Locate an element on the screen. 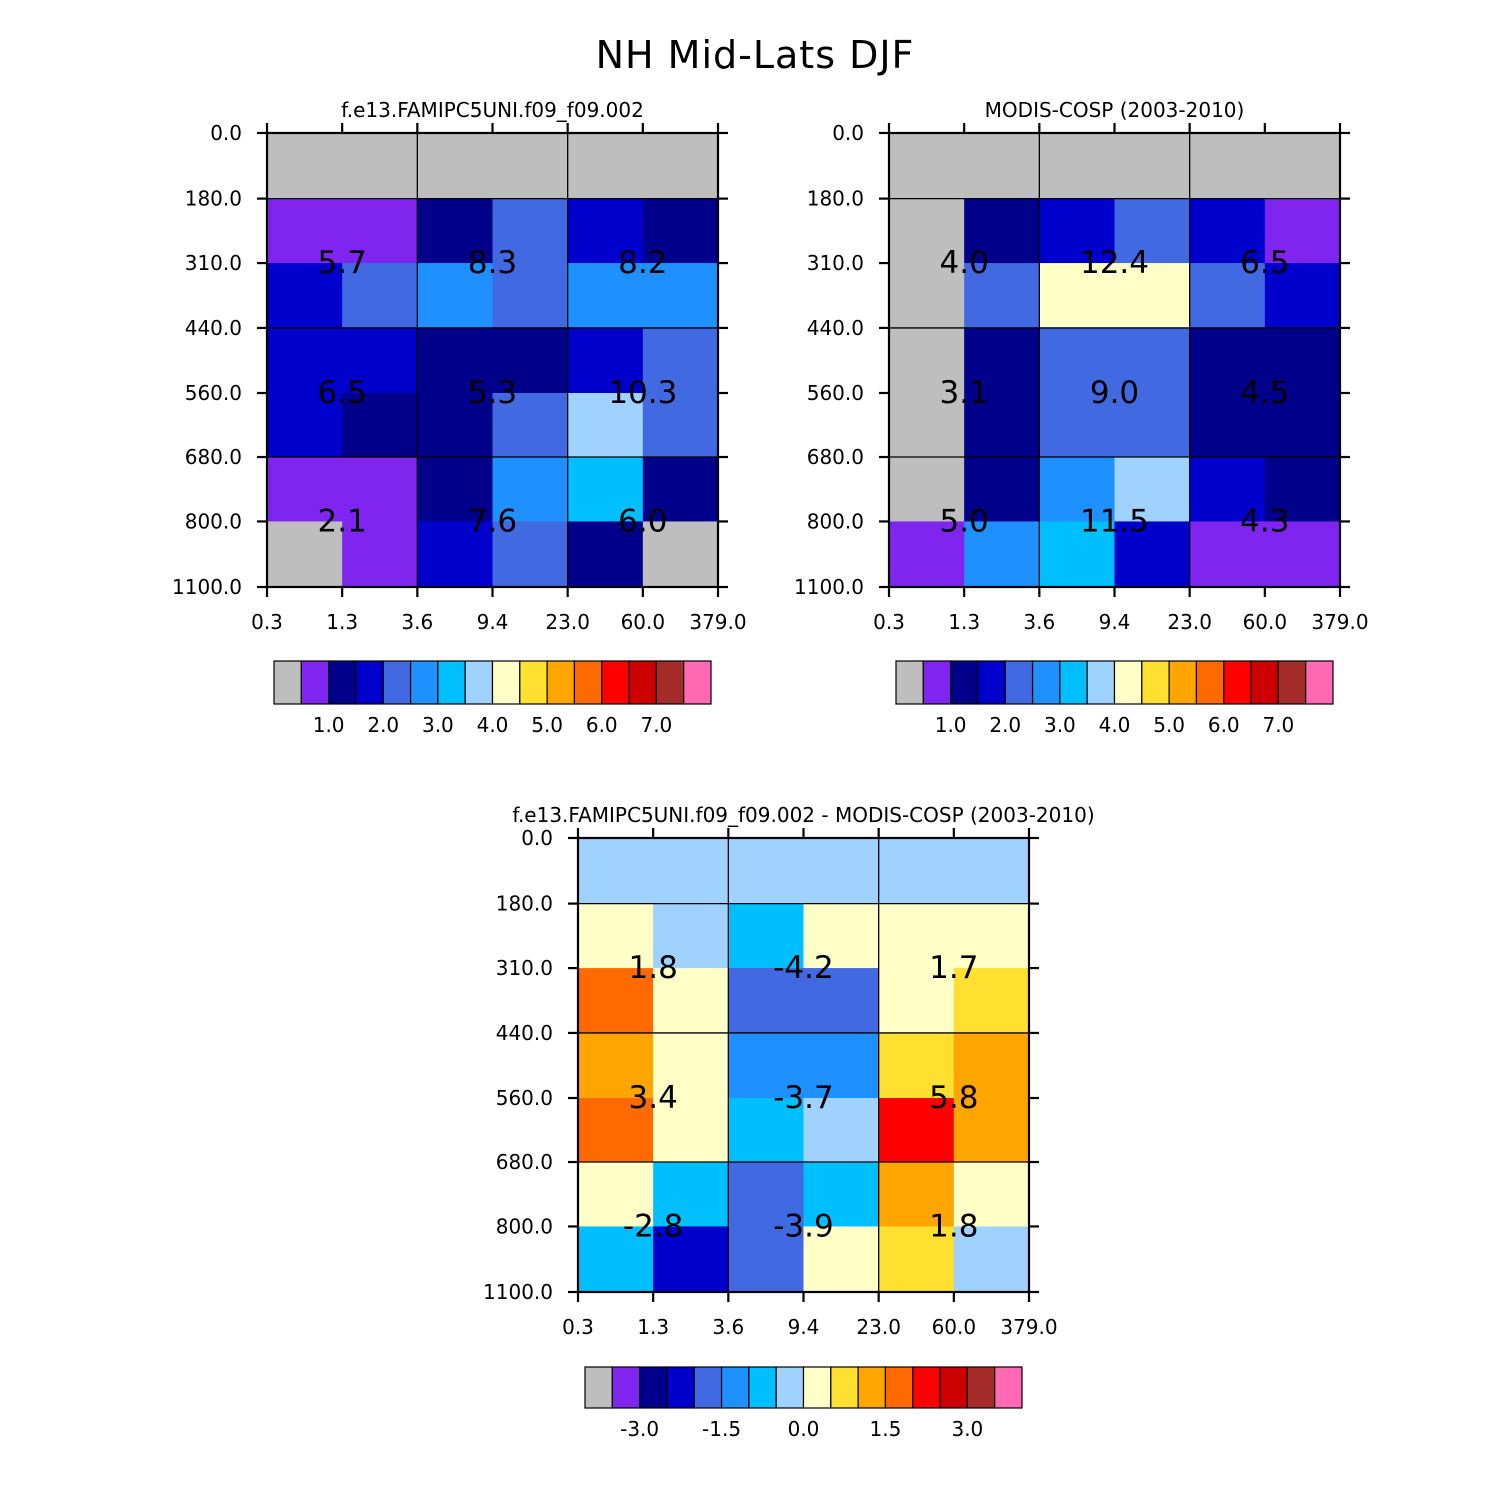 Image resolution: width=1510 pixels, height=1510 pixels. panel-title: f.e13.FAMIPC5UNI.f09_f09.002 is located at coordinates (492, 110).